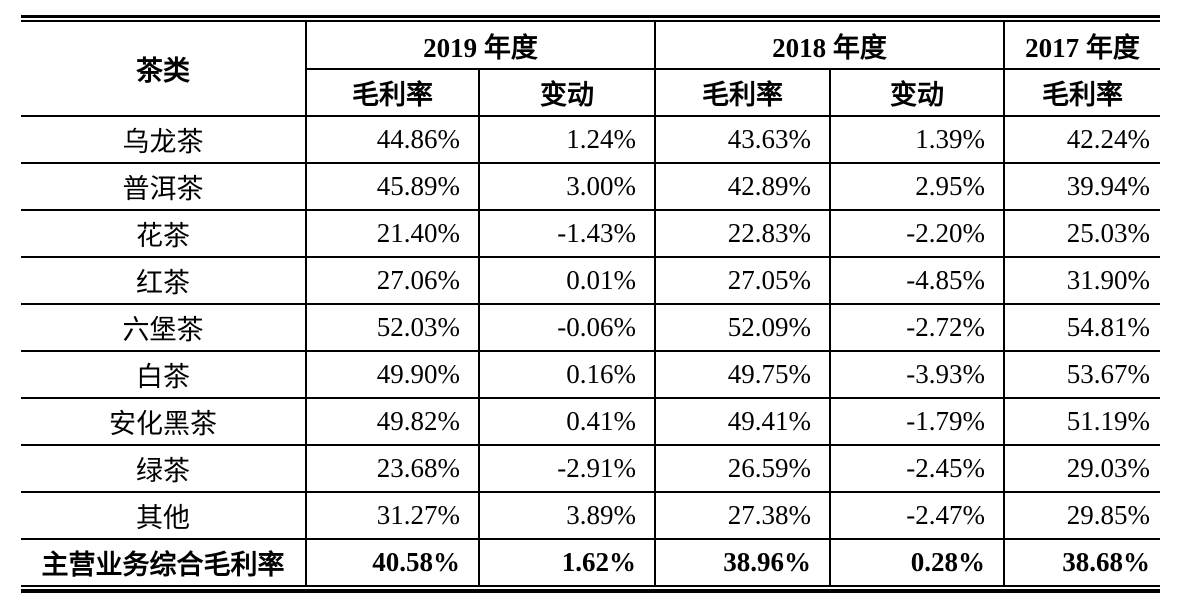  I want to click on value-cell: 42.89%, so click(742, 186).